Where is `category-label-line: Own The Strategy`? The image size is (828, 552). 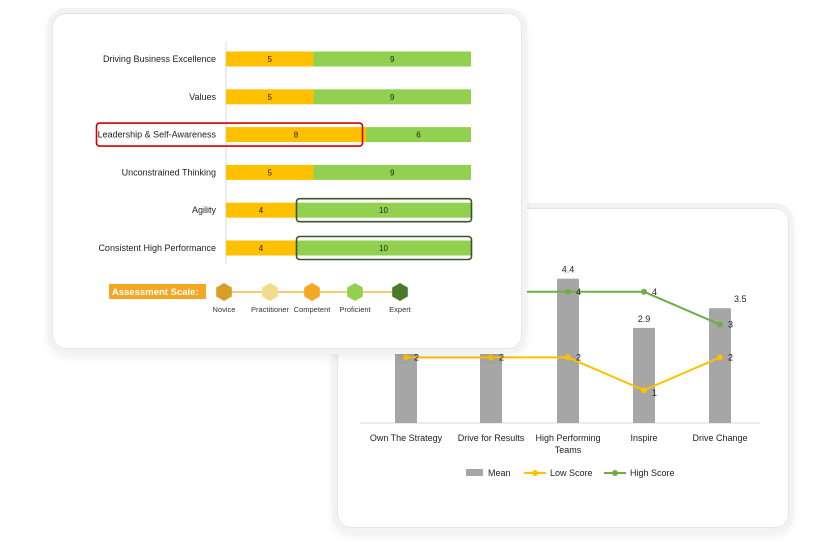
category-label-line: Own The Strategy is located at coordinates (406, 438).